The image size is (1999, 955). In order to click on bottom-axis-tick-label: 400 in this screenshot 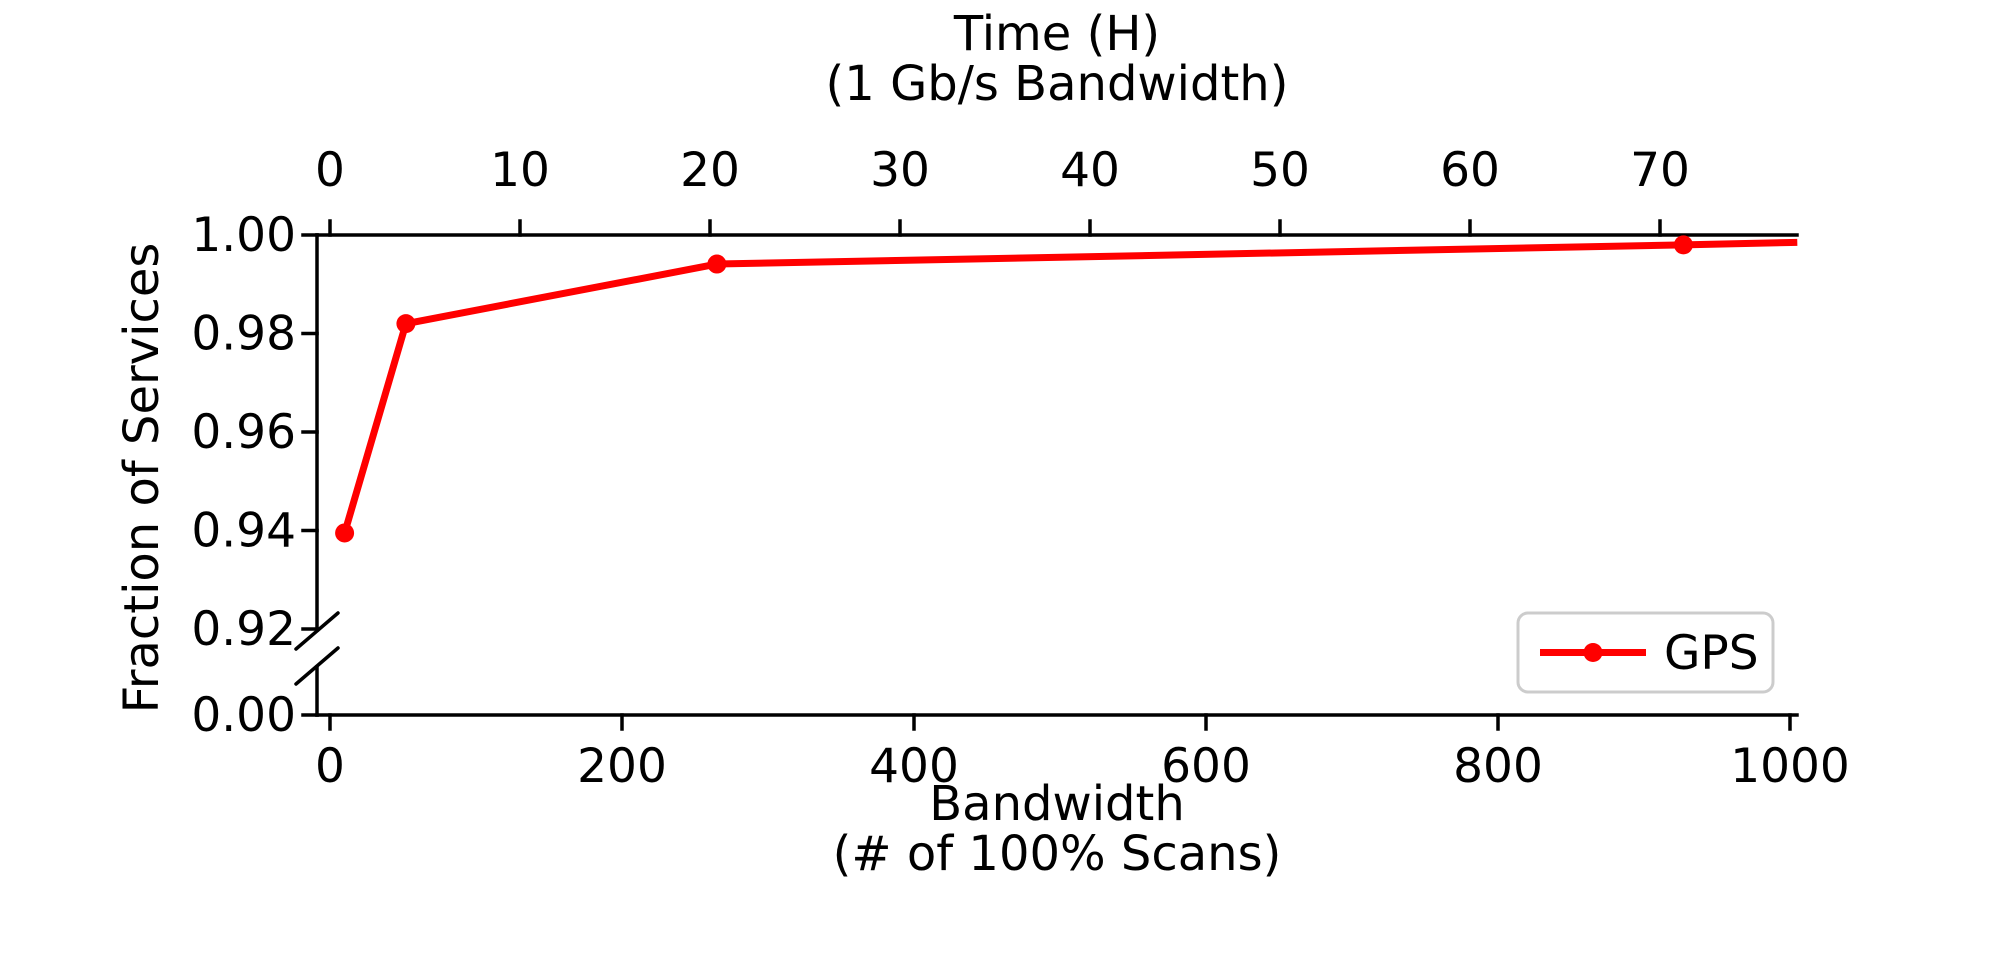, I will do `click(914, 766)`.